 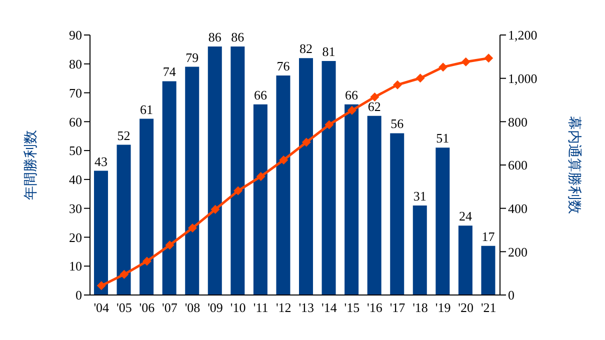 I want to click on x-tick-label: '14, so click(x=329, y=308).